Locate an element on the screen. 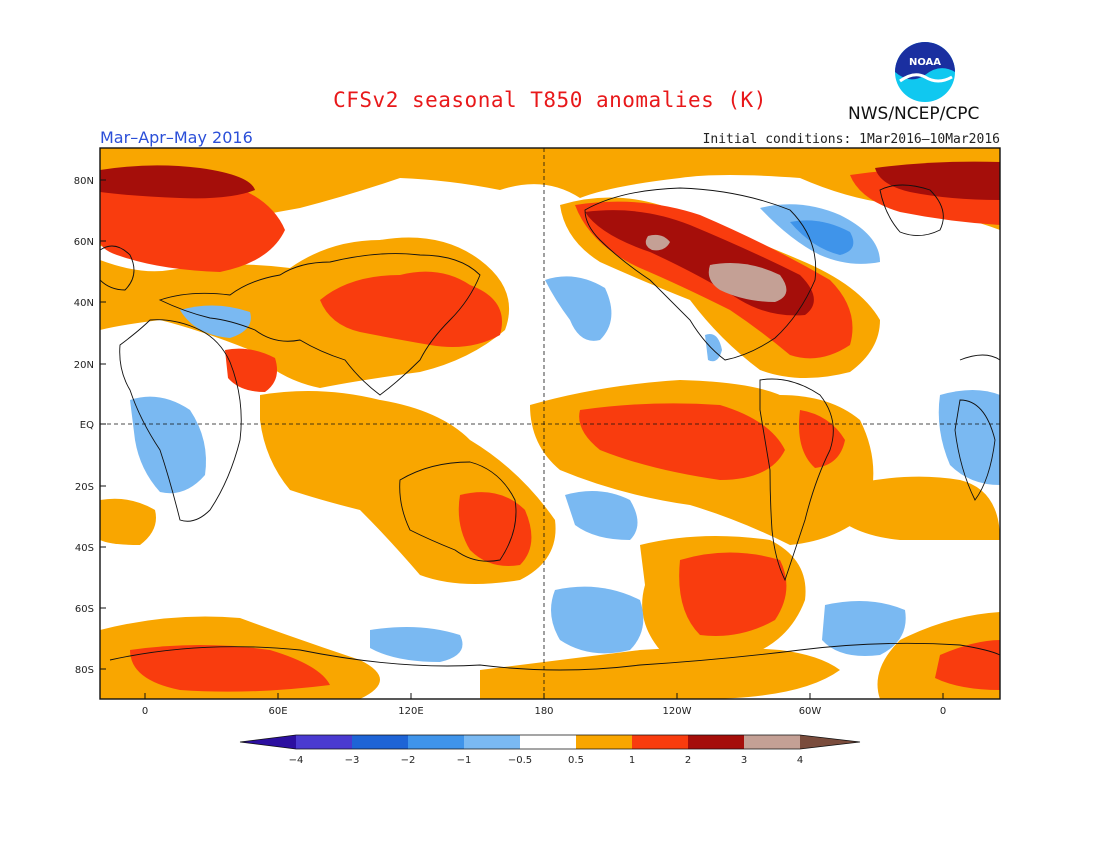 The width and height of the screenshot is (1100, 850). anomaly-region-canada-peak is located at coordinates (747, 282).